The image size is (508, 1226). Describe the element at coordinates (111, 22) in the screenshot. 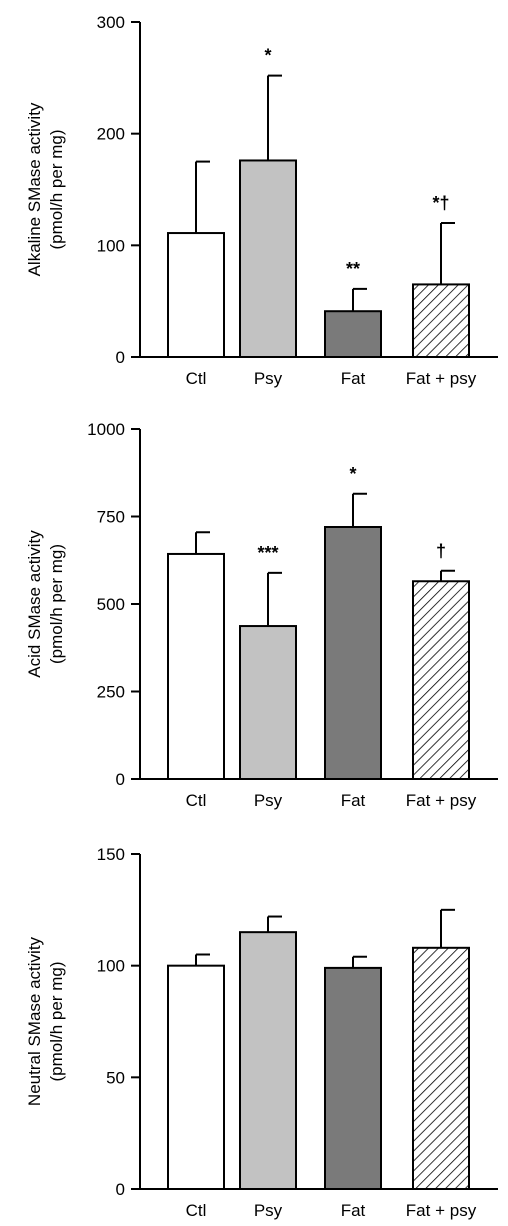

I see `y-tick-label: 300` at that location.